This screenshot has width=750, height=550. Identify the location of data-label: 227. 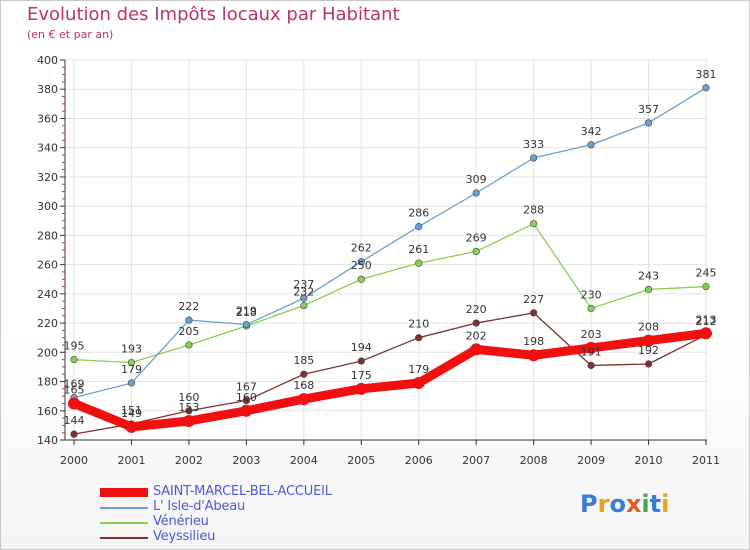
(533, 299).